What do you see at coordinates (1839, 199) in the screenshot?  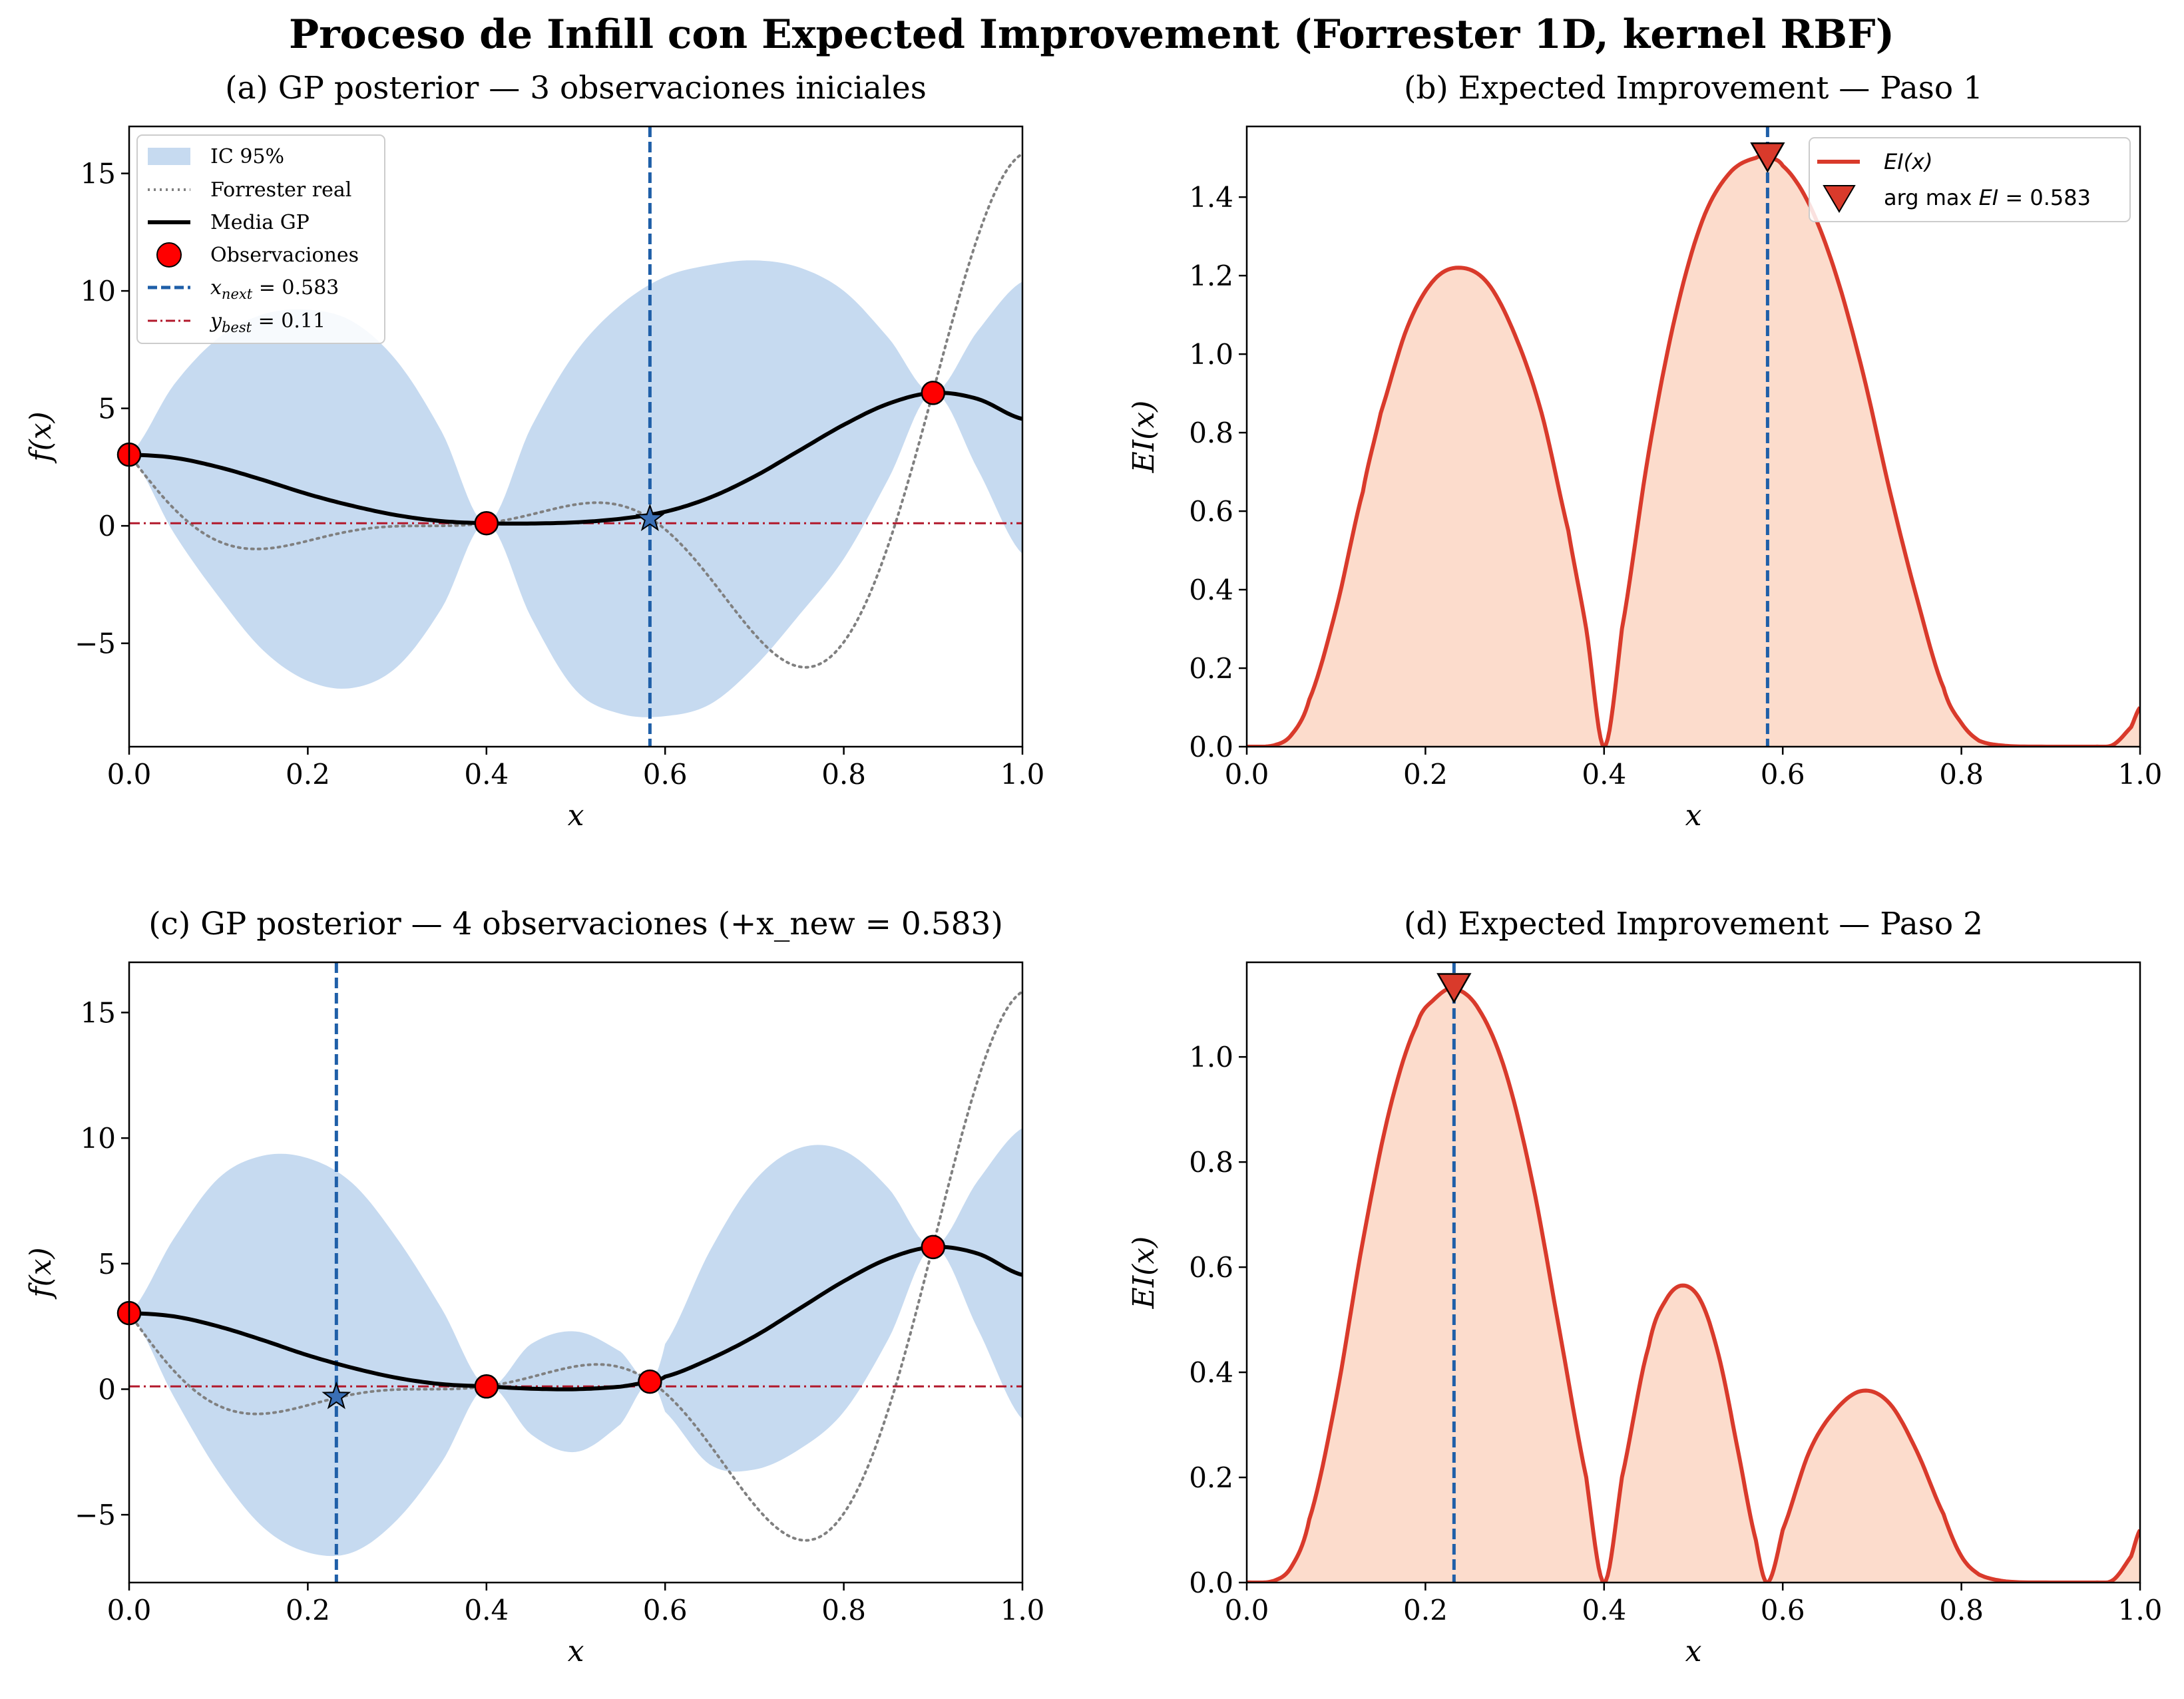 I see `legend-swatch-argmax` at bounding box center [1839, 199].